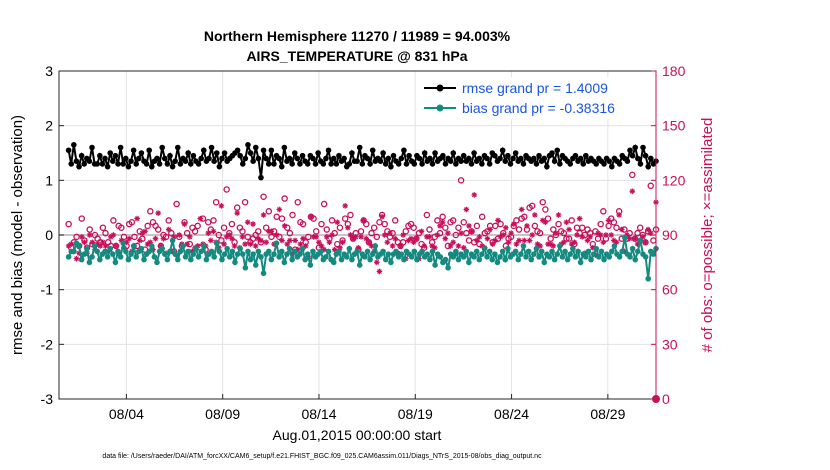 The image size is (830, 470). What do you see at coordinates (656, 399) in the screenshot?
I see `obs-endpoint-marker` at bounding box center [656, 399].